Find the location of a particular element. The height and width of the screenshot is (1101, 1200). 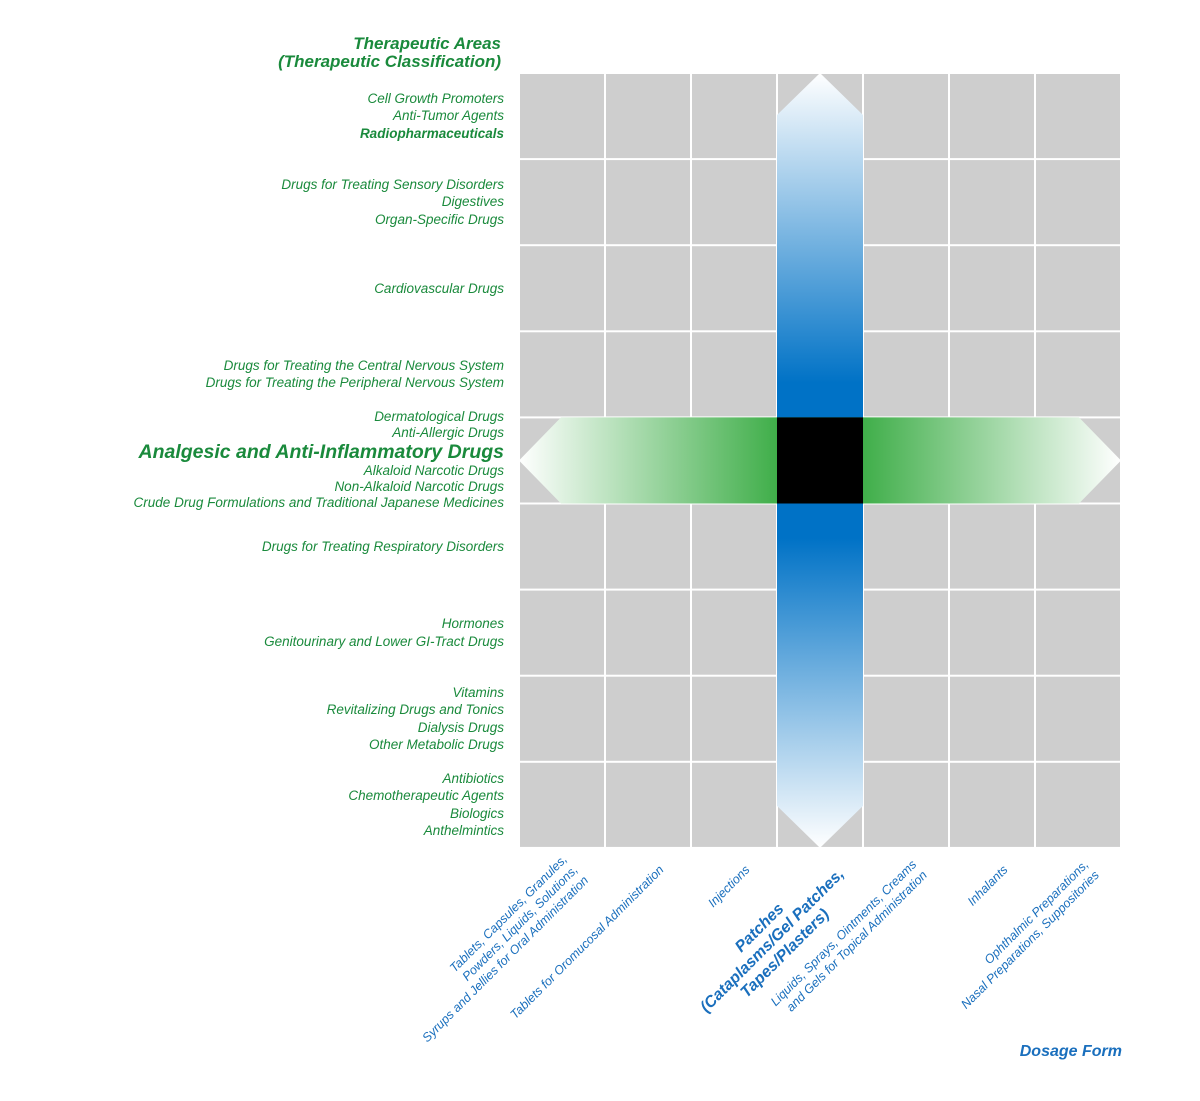

y-label: Dermatological Drugs is located at coordinates (439, 417).